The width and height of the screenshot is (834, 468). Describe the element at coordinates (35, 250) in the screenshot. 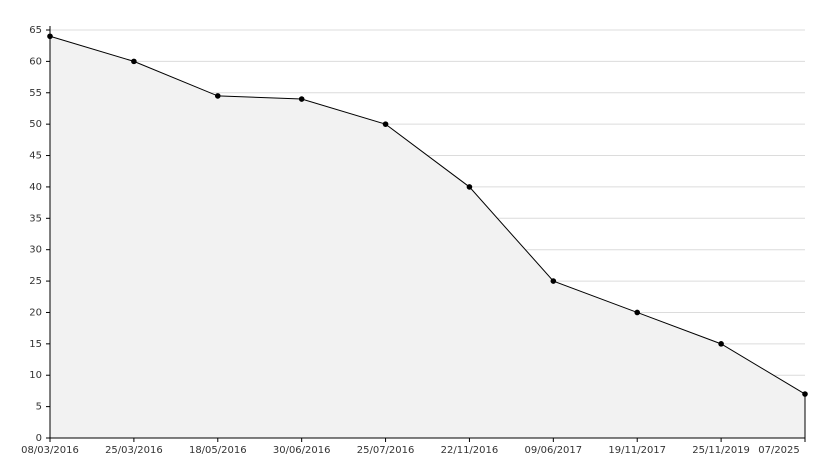

I see `y-tick-label: 30` at that location.